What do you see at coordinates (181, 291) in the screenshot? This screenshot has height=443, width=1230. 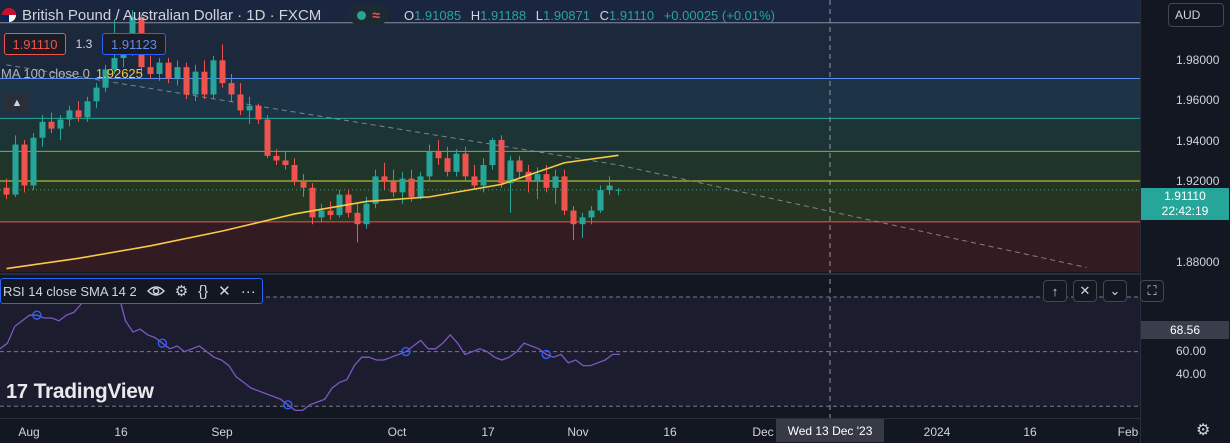 I see `gear-icon: ⚙` at bounding box center [181, 291].